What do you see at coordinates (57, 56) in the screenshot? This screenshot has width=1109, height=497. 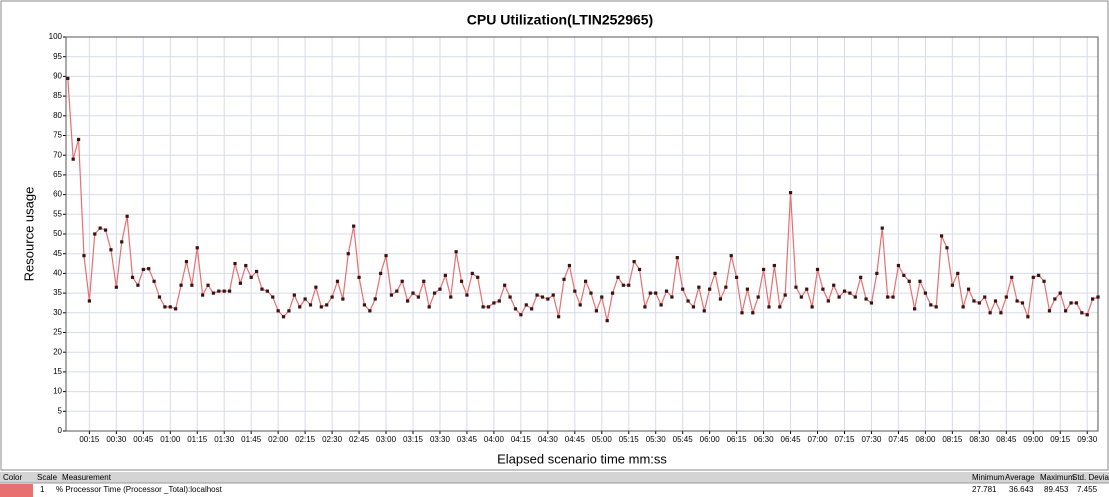 I see `y-tick-label: 95` at bounding box center [57, 56].